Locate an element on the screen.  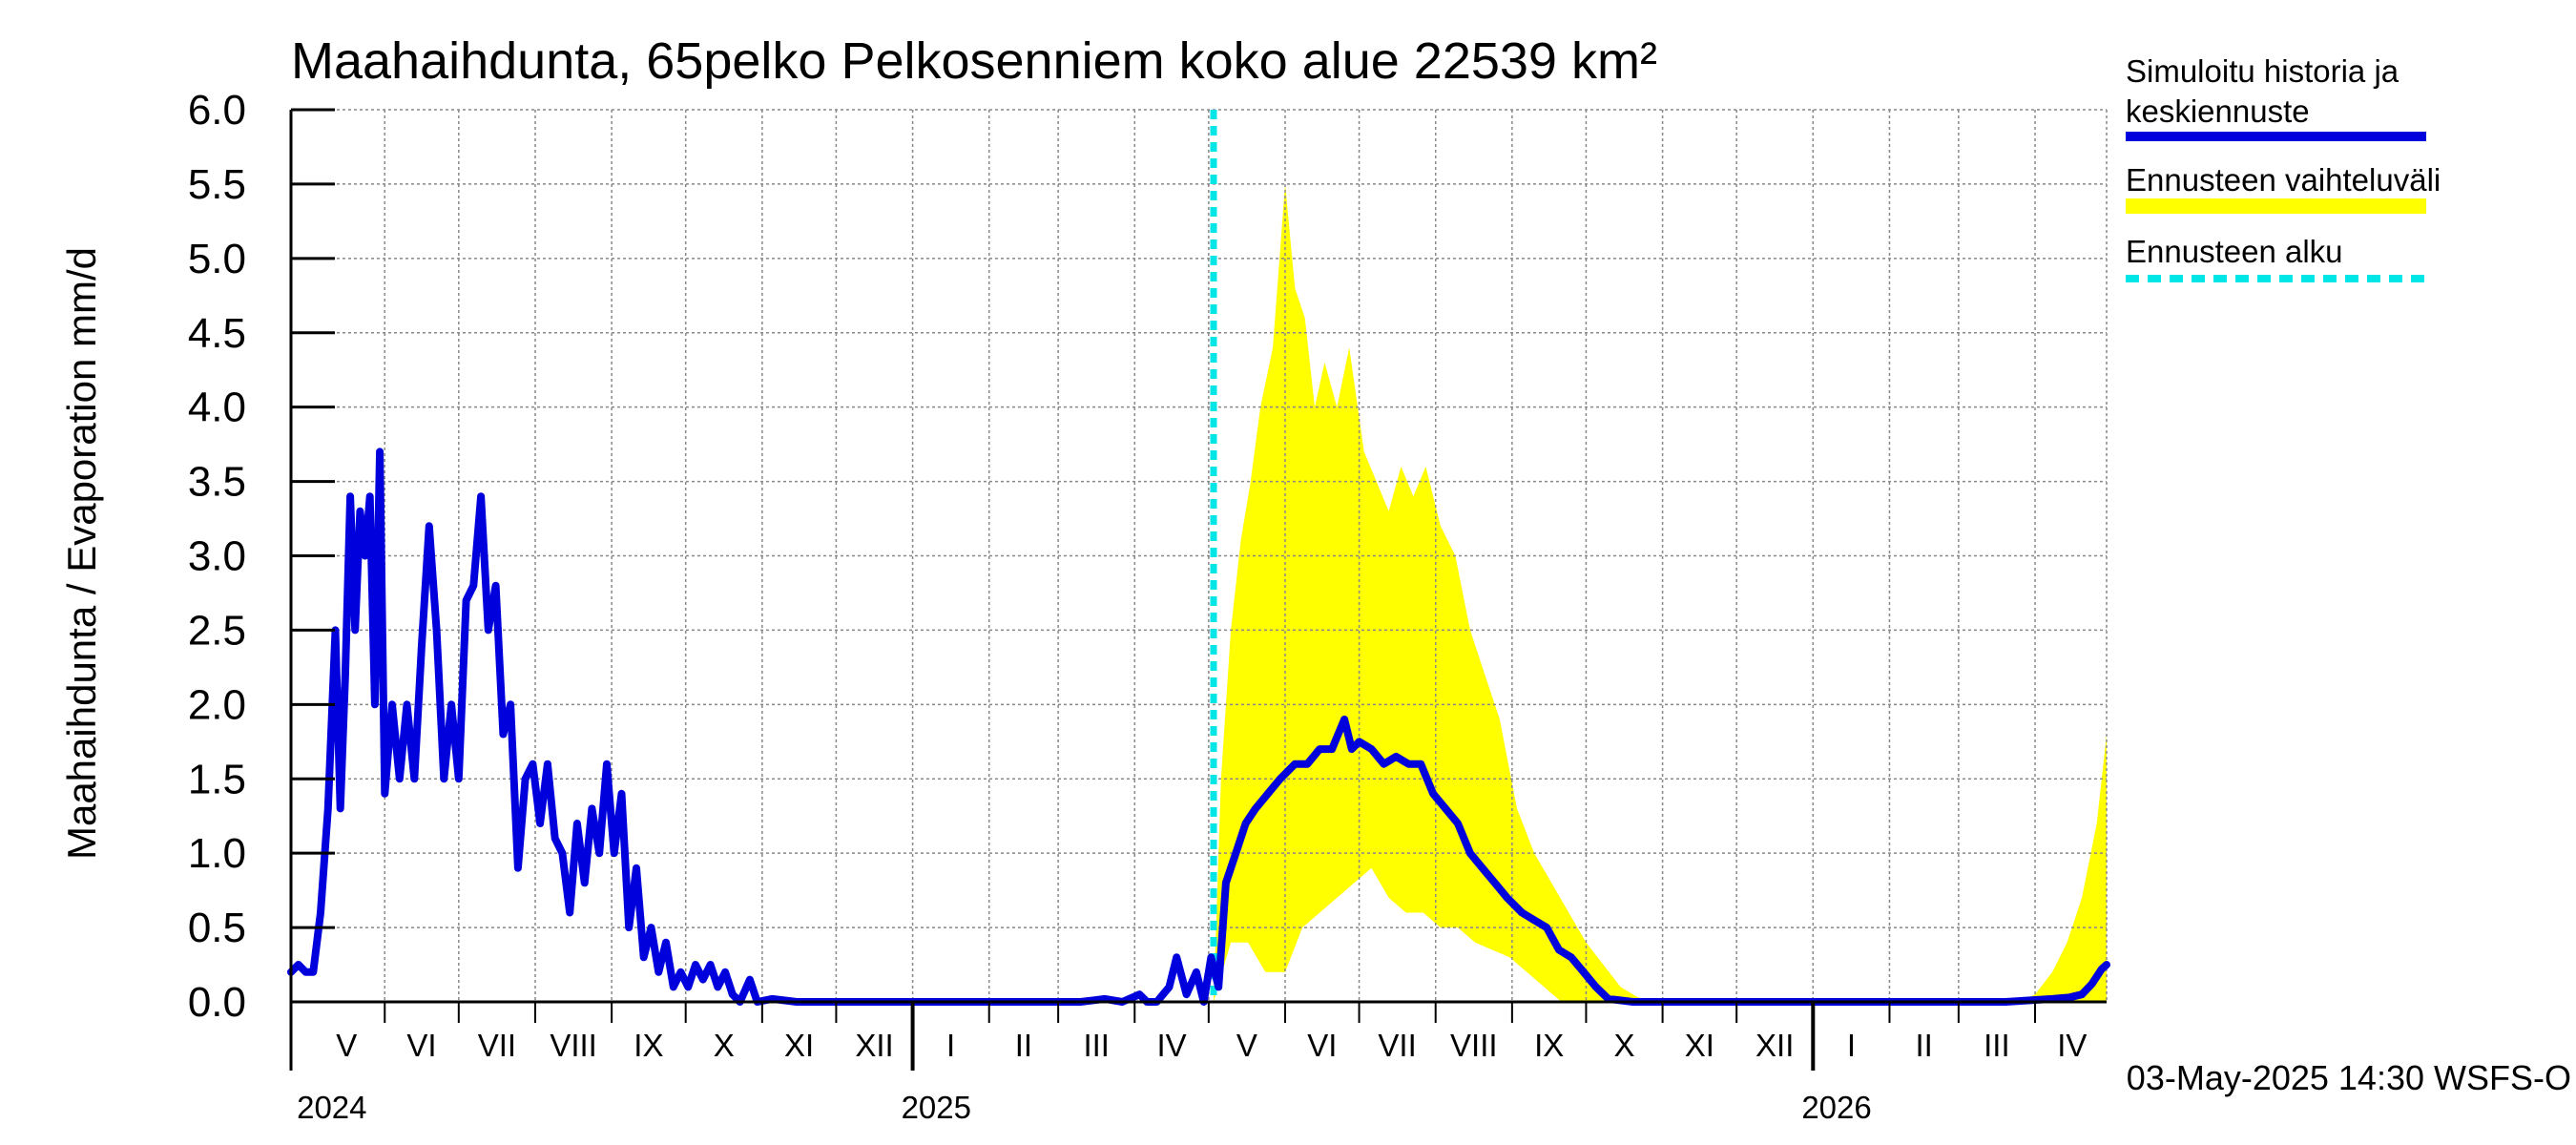
legend-history-label-1: Simuloitu historia ja is located at coordinates (2262, 71).